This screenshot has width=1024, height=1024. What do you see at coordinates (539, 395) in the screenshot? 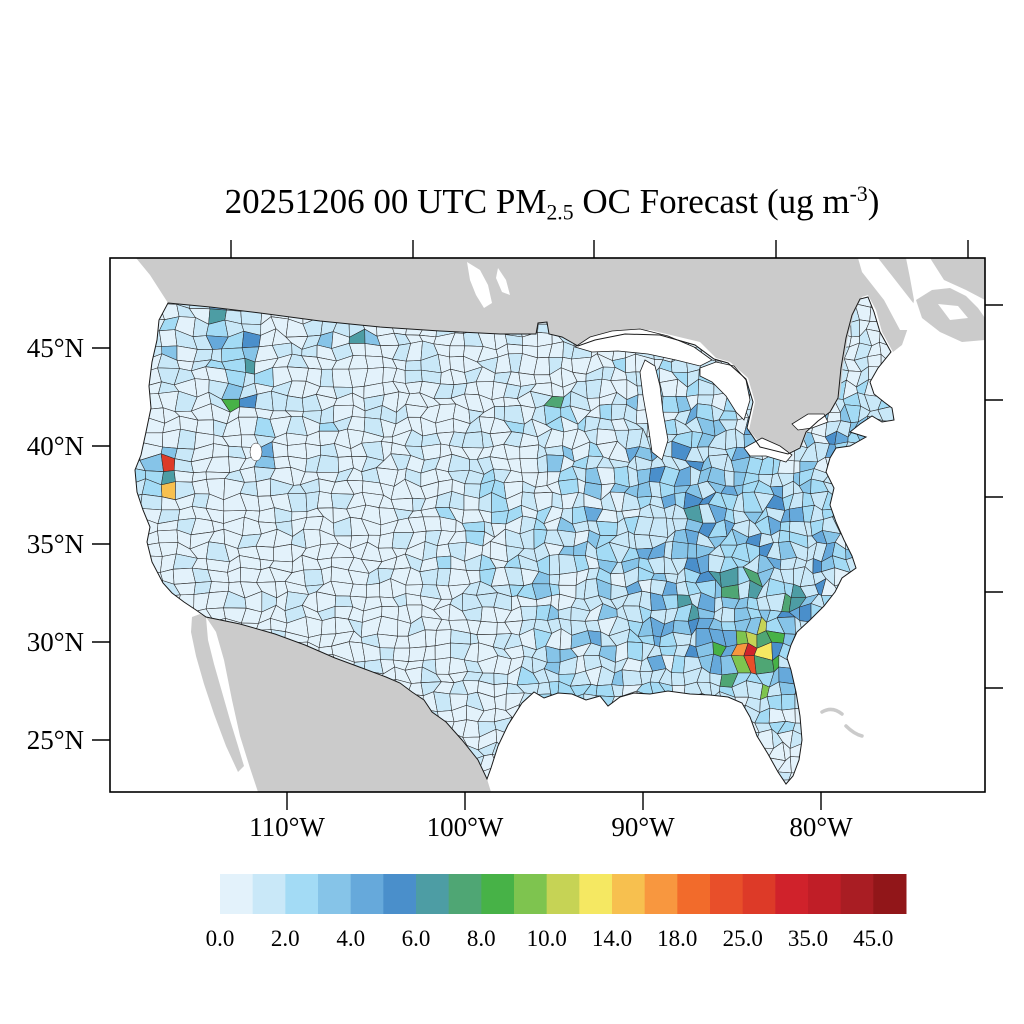
I see `great-lakes-layer` at bounding box center [539, 395].